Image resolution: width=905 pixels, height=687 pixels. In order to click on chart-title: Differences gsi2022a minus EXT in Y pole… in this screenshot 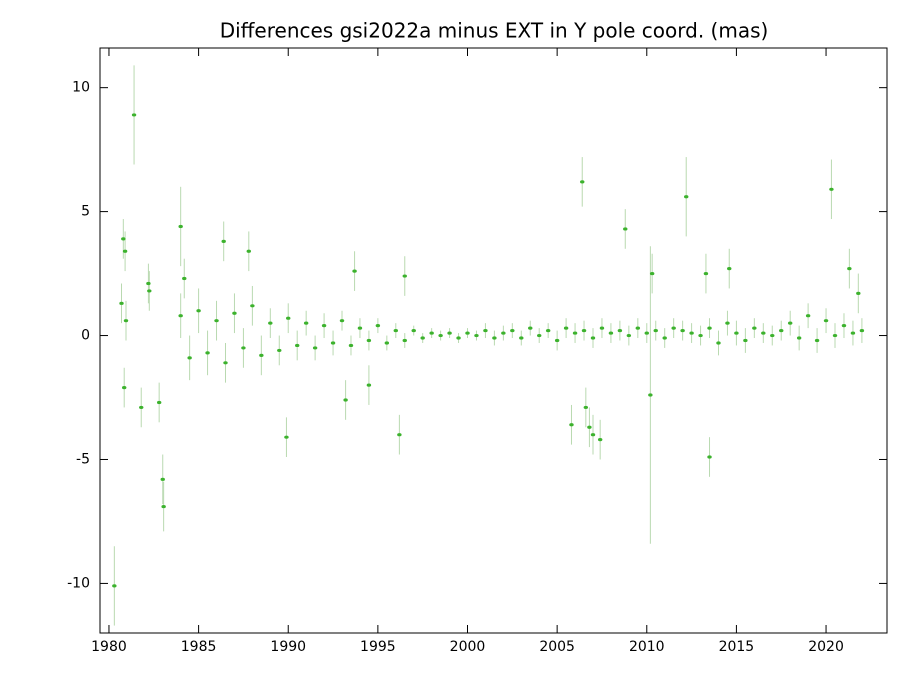, I will do `click(494, 31)`.